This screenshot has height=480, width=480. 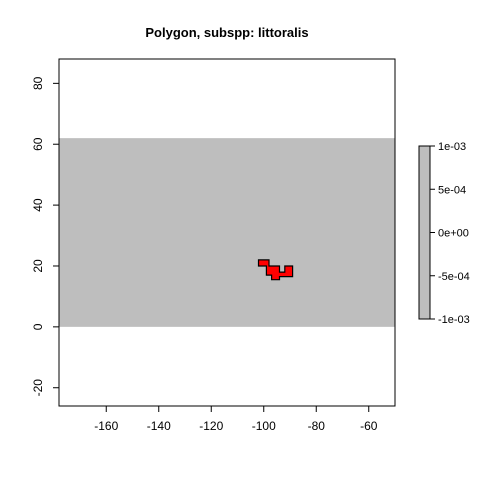 What do you see at coordinates (369, 426) in the screenshot?
I see `x-tick-label: -60` at bounding box center [369, 426].